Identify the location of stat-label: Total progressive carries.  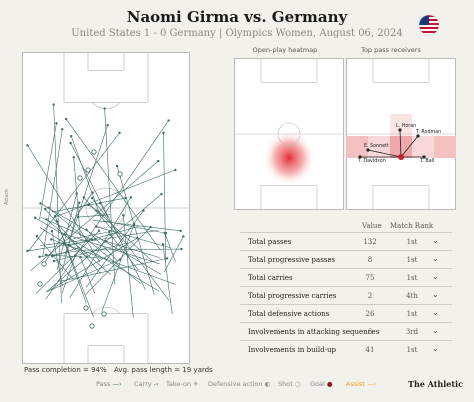
(292, 296).